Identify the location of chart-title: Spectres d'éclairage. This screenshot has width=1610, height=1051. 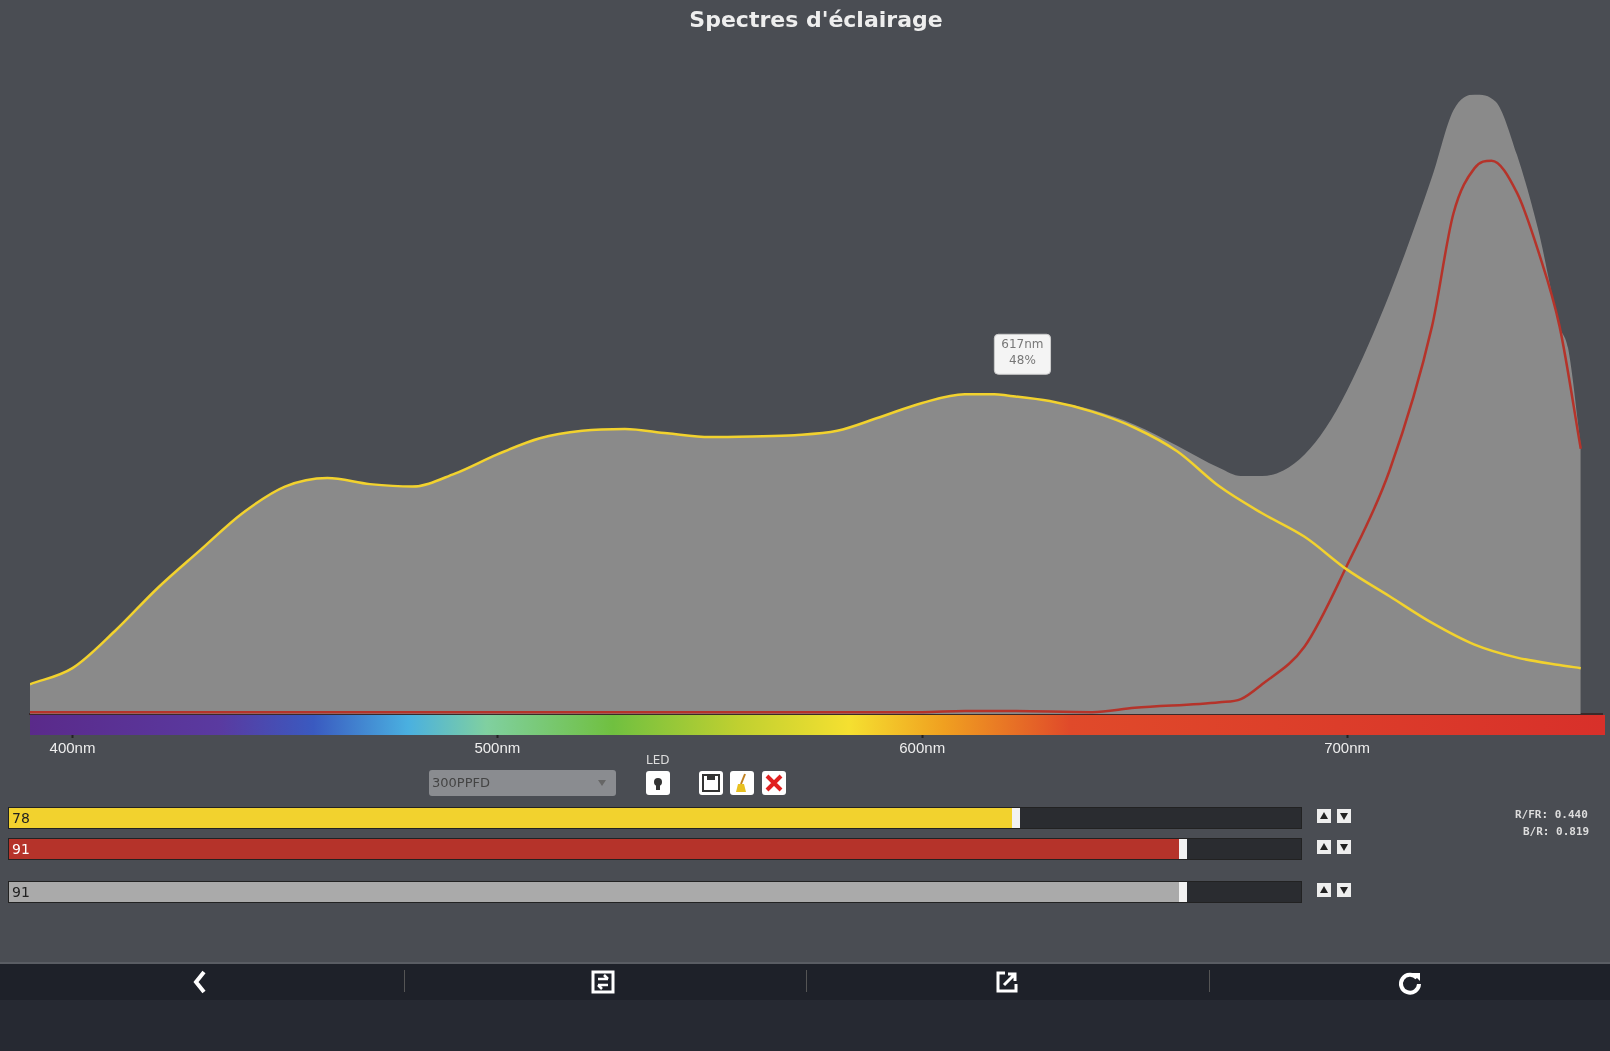
(816, 19).